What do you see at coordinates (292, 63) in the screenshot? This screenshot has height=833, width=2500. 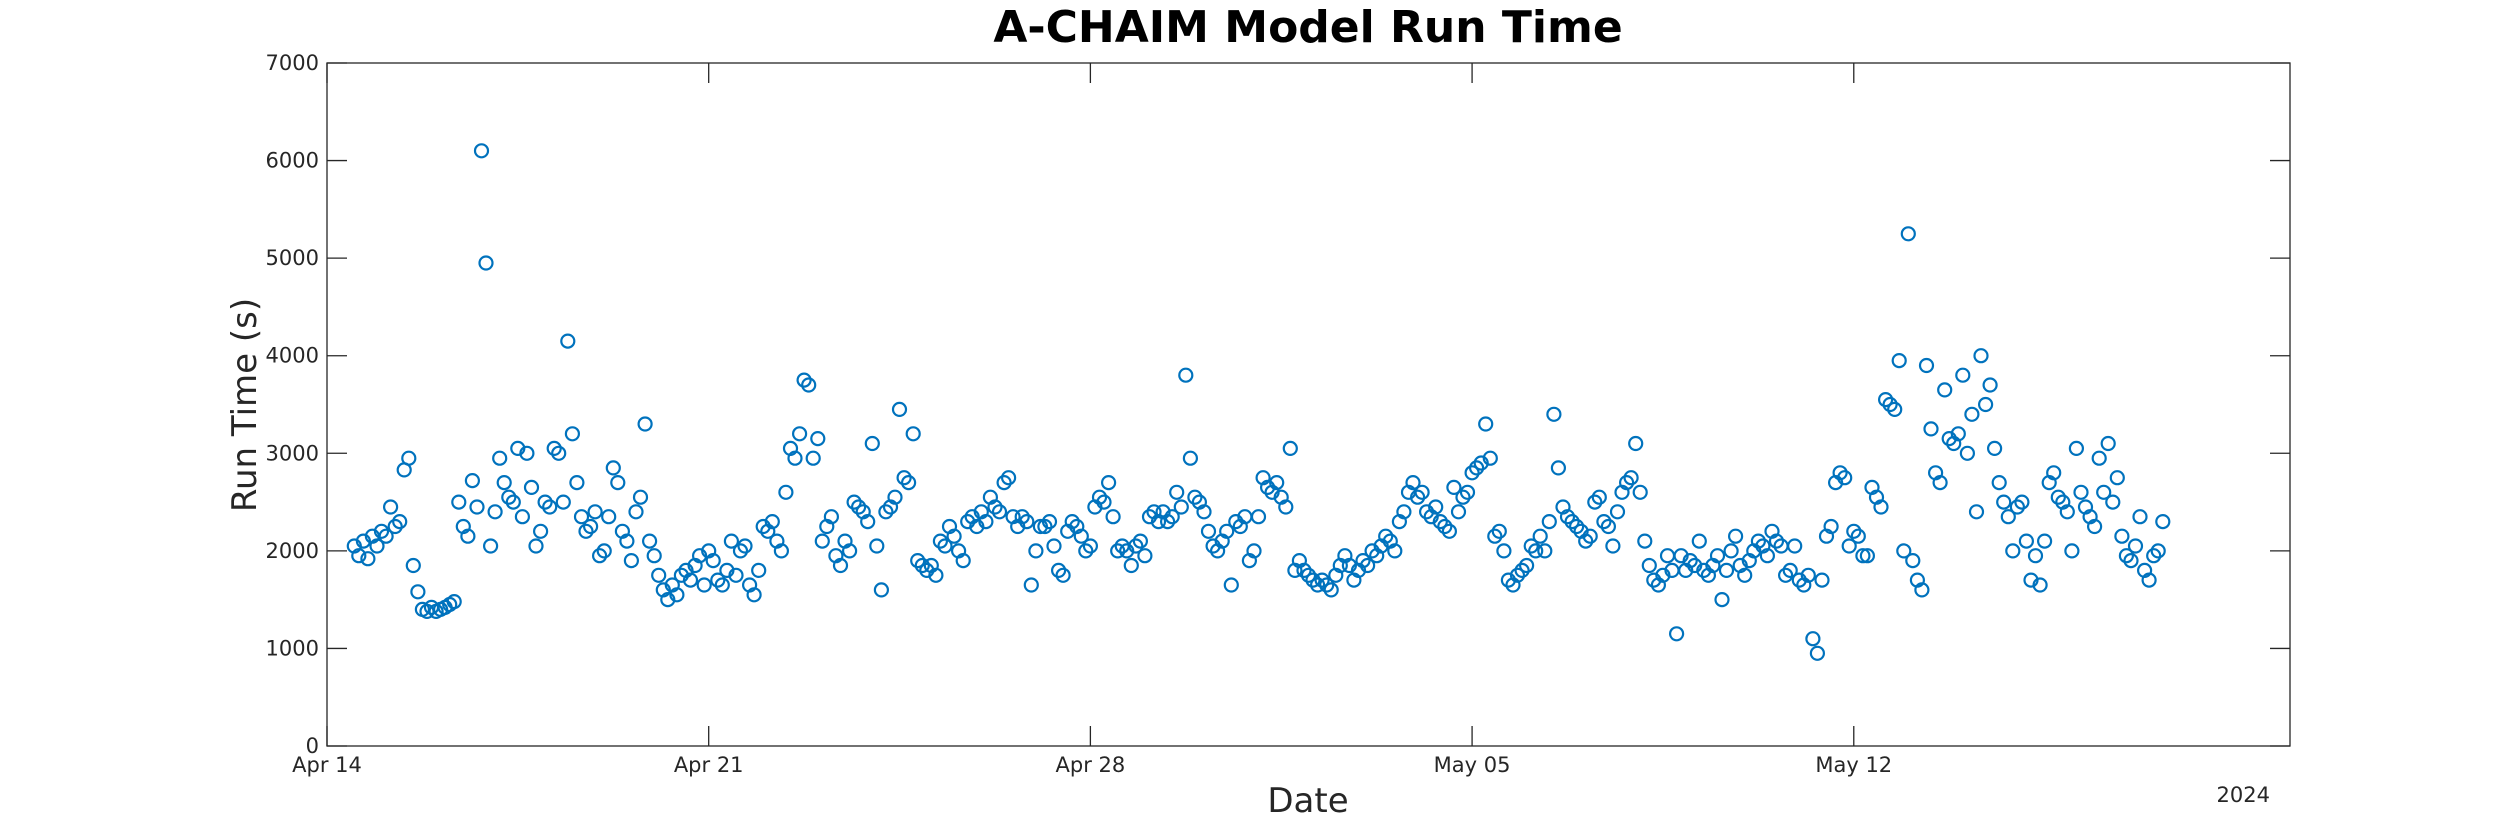 I see `y-tick-label: 7000` at bounding box center [292, 63].